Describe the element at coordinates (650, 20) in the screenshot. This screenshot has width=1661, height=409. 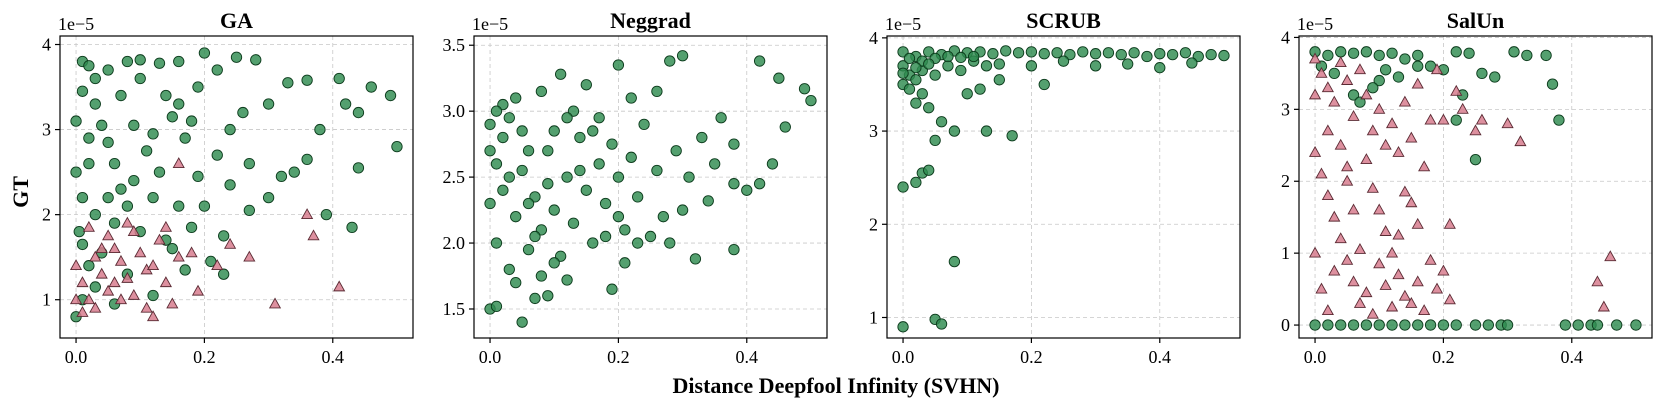
I see `panel-title: Neggrad` at that location.